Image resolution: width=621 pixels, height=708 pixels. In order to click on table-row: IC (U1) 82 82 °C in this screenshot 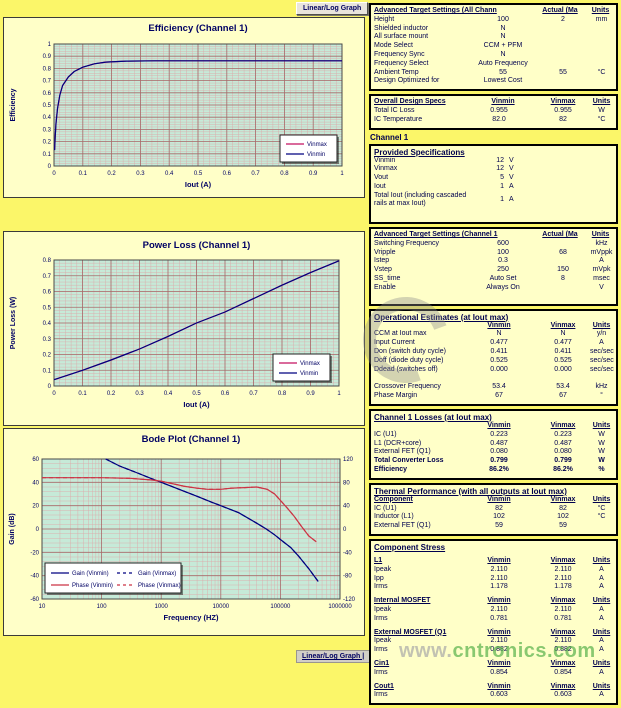, I will do `click(493, 508)`.